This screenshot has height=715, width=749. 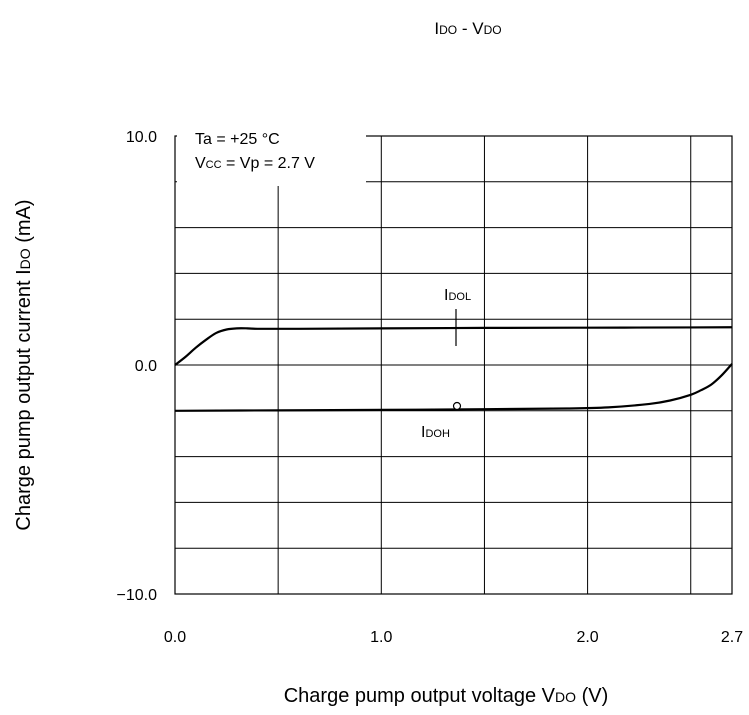 What do you see at coordinates (587, 637) in the screenshot?
I see `x-tick-label: 2.0` at bounding box center [587, 637].